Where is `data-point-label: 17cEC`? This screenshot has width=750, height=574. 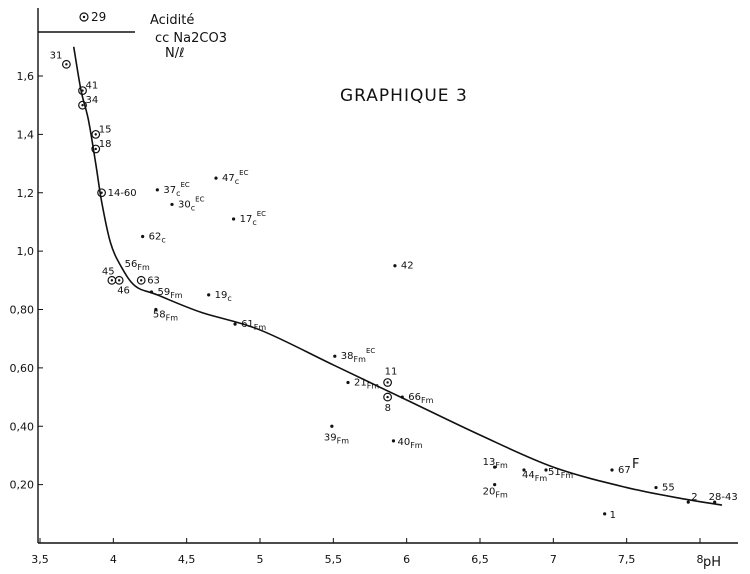 data-point-label: 17cEC is located at coordinates (253, 218).